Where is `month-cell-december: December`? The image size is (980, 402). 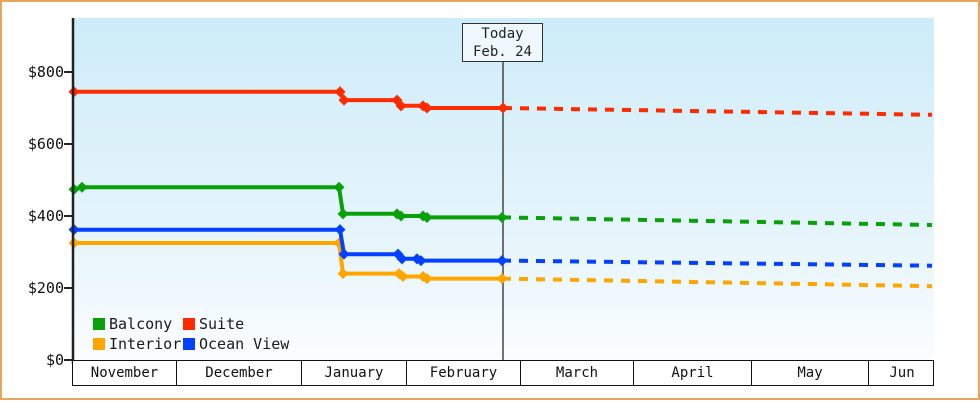
month-cell-december: December is located at coordinates (238, 373).